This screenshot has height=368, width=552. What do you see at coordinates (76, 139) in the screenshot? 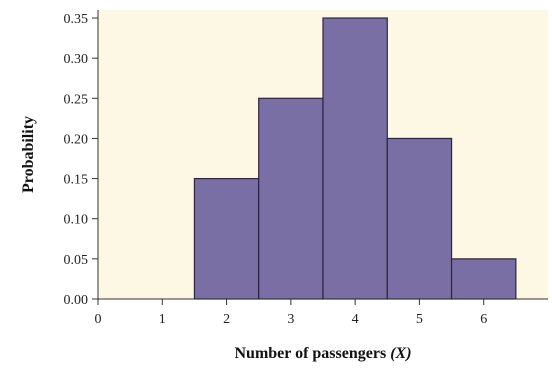
I see `y-tick-label: 0.20` at bounding box center [76, 139].